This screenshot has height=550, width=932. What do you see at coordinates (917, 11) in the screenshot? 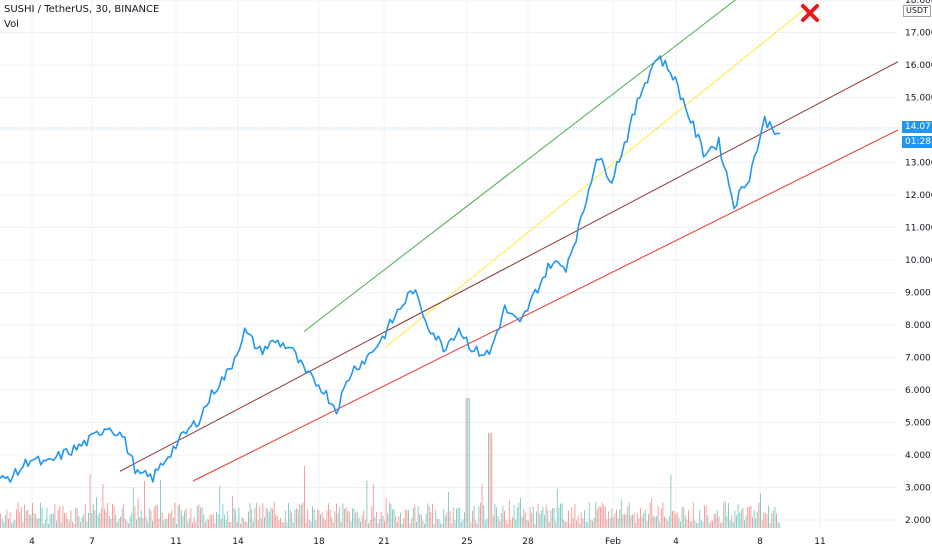
I see `currency-unit-box: USDT` at bounding box center [917, 11].